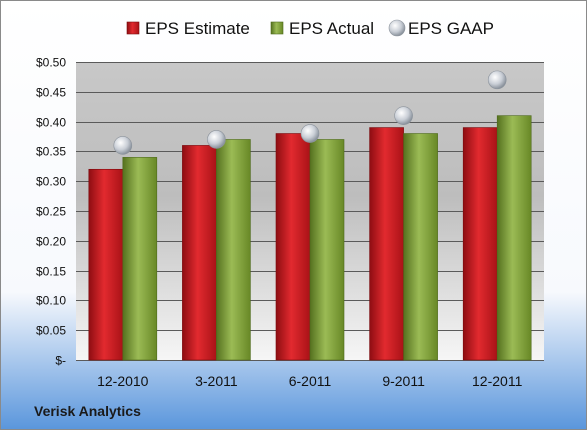  What do you see at coordinates (51, 123) in the screenshot?
I see `y-tick-label: $0.40` at bounding box center [51, 123].